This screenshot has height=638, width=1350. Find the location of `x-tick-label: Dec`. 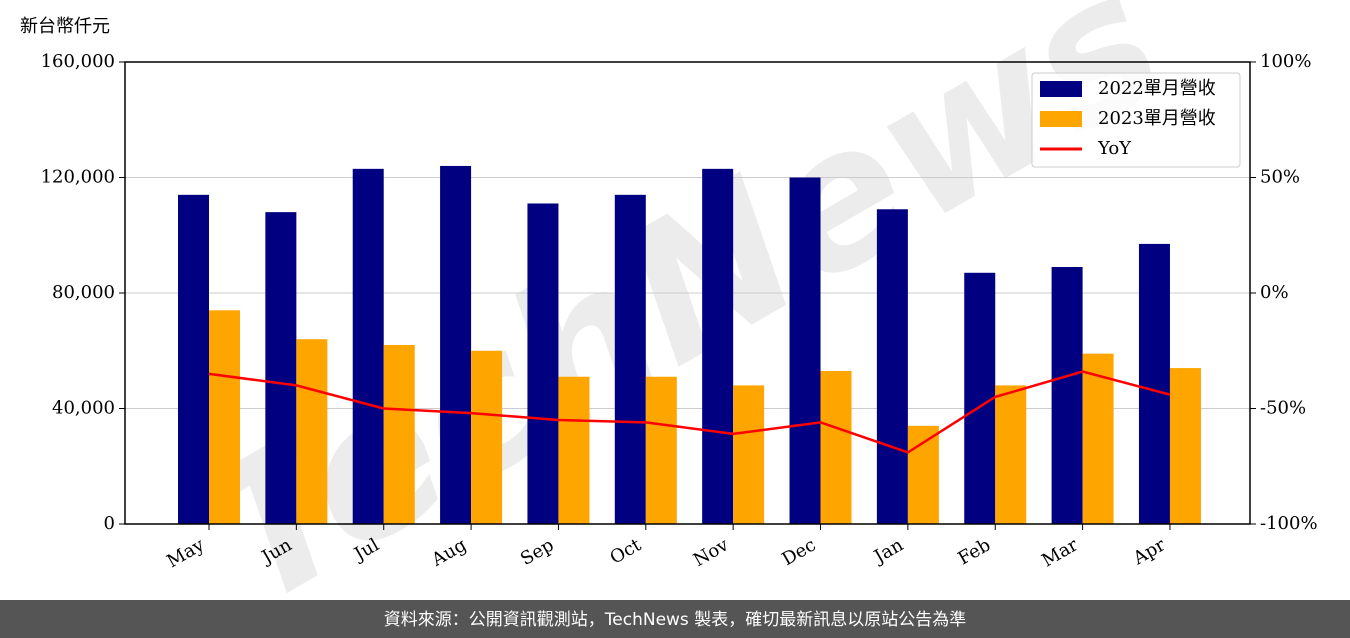

x-tick-label: Dec is located at coordinates (799, 552).